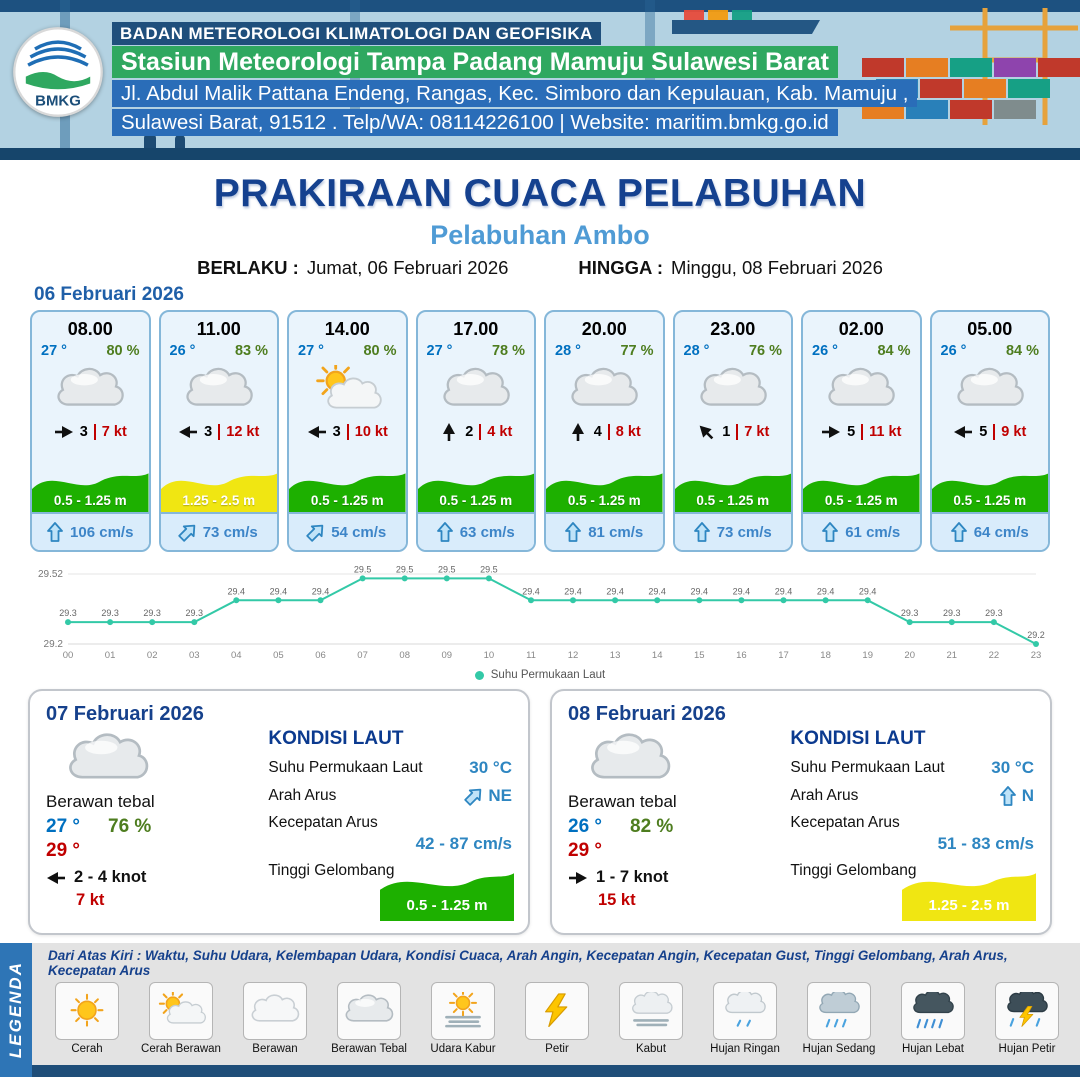 This screenshot has height=1080, width=1080. I want to click on wind-row: 2 4 kt, so click(476, 432).